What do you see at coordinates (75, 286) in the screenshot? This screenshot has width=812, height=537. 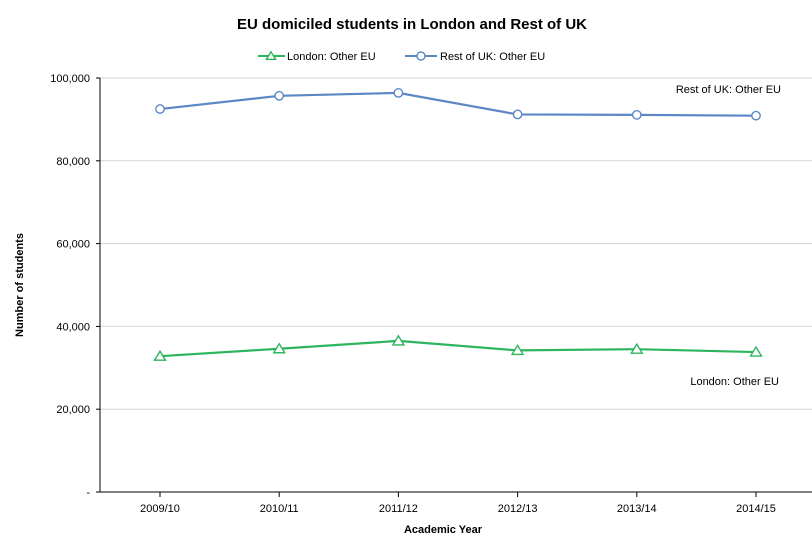 I see `y-axis-ticks: - 20,000 40,000 60,000 80,000 100,000` at bounding box center [75, 286].